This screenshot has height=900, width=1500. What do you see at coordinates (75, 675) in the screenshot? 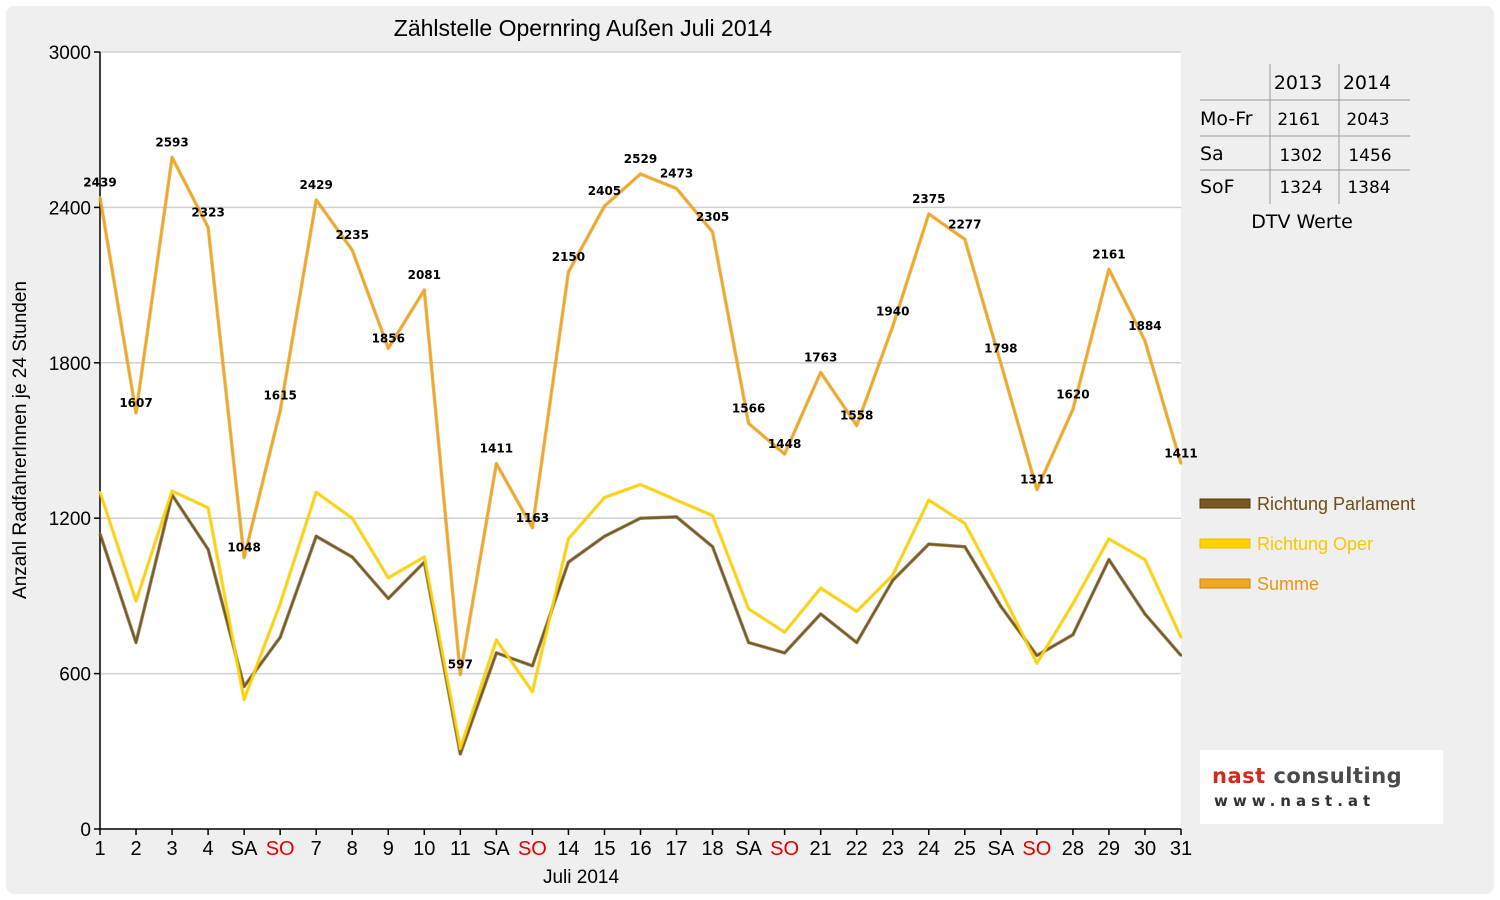
I see `y-tick-label: 600` at bounding box center [75, 675].